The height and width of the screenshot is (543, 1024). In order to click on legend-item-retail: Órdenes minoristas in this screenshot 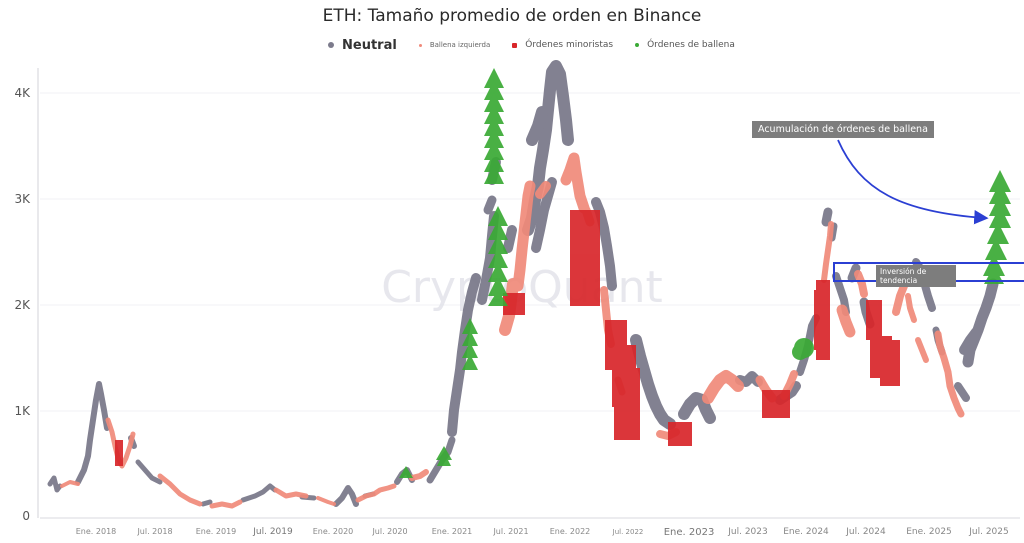, I will do `click(562, 45)`.